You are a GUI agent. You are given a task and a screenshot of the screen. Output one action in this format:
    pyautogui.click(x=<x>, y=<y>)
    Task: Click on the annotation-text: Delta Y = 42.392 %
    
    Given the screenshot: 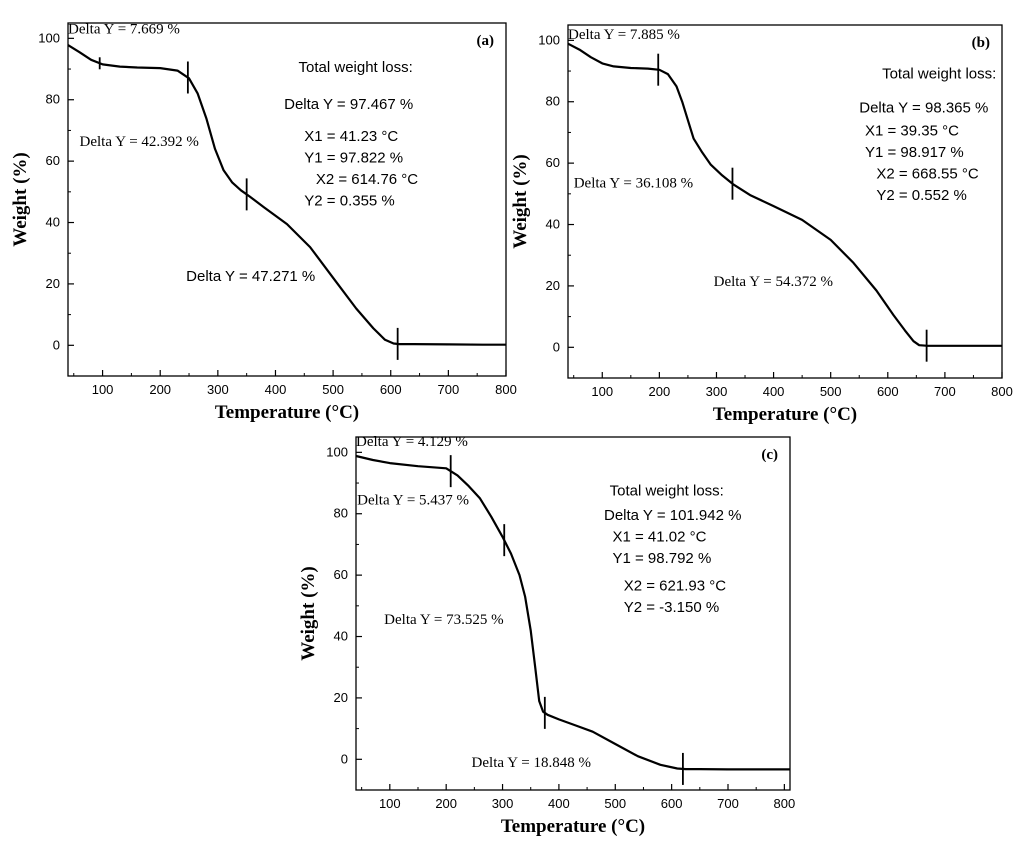 What is the action you would take?
    pyautogui.click(x=139, y=142)
    